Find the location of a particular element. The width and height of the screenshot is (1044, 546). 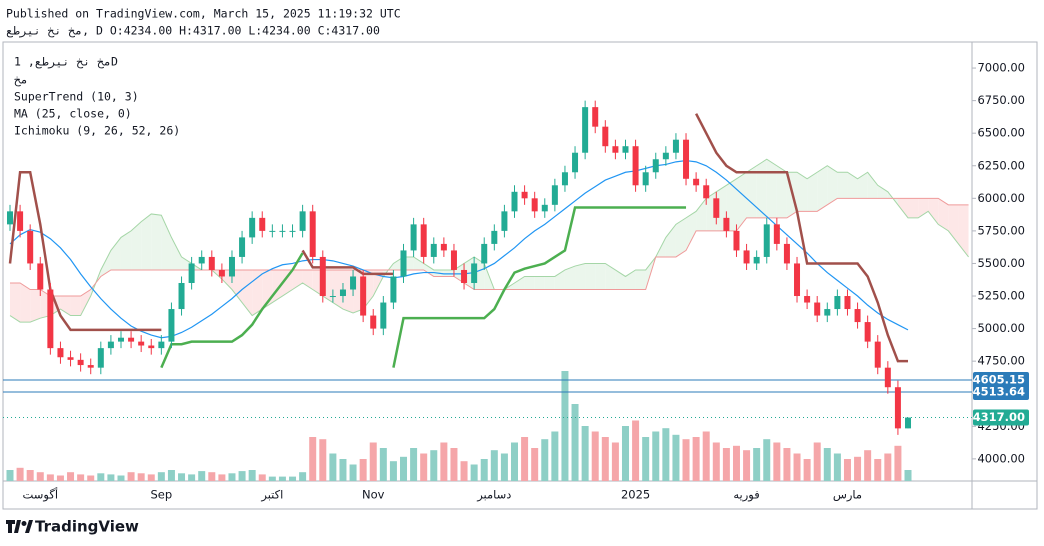

y-tick-label: 6000.00 is located at coordinates (1001, 198).